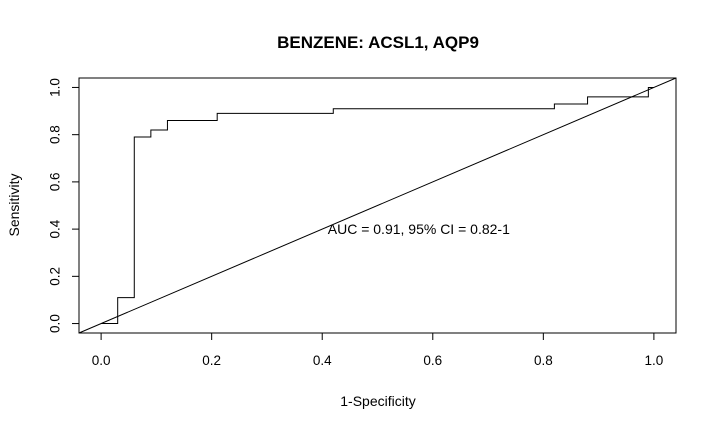 The height and width of the screenshot is (430, 716). Describe the element at coordinates (653, 360) in the screenshot. I see `x-tick-label: 1.0` at that location.